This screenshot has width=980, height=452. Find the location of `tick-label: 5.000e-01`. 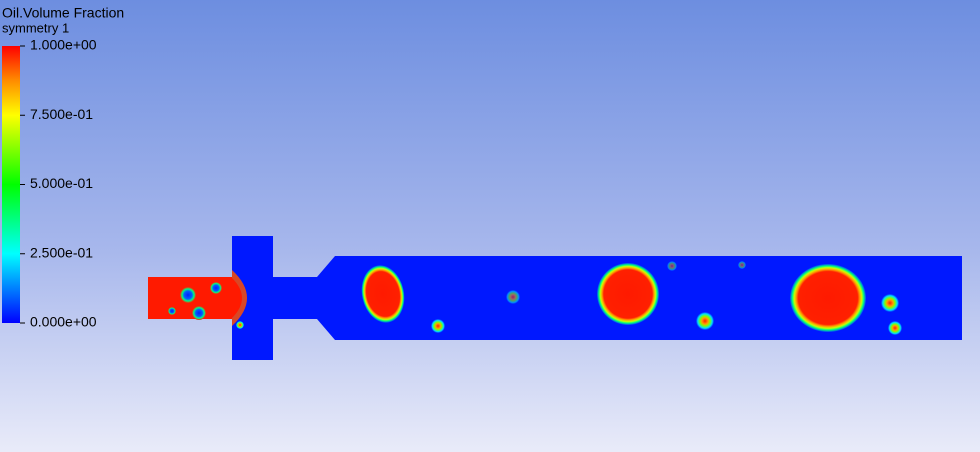

tick-label: 5.000e-01 is located at coordinates (61, 183).